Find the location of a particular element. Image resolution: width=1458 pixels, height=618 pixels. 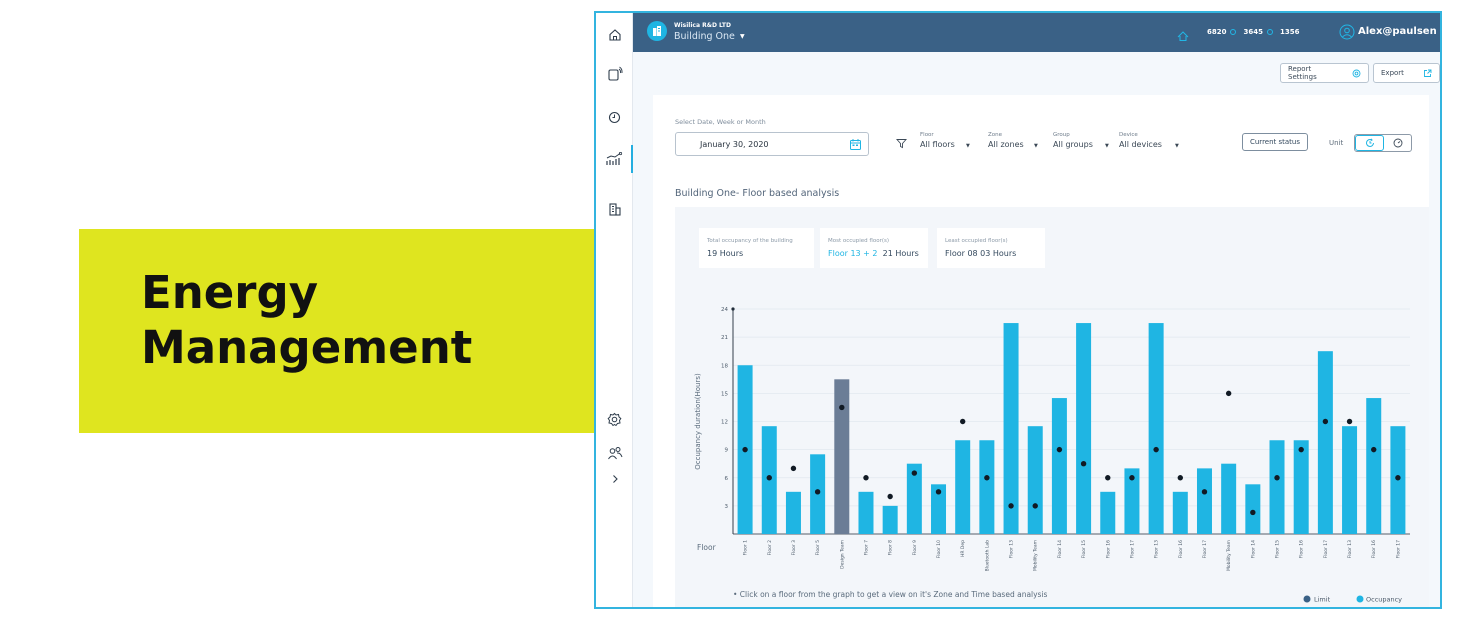

zone-filter: Zone All zones ▼ is located at coordinates (1013, 140).